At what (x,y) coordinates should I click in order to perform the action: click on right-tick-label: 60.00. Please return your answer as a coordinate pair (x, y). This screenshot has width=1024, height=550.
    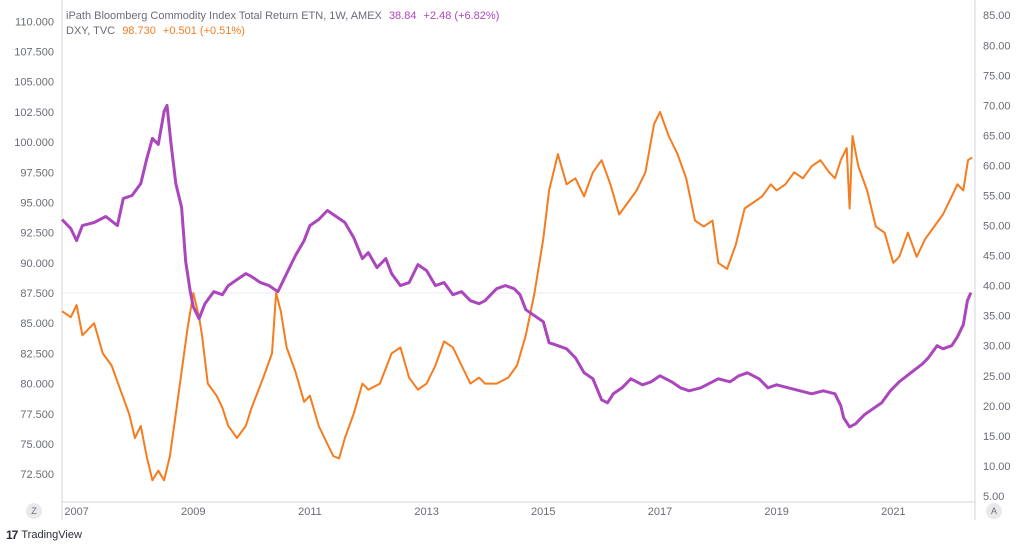
    Looking at the image, I should click on (997, 166).